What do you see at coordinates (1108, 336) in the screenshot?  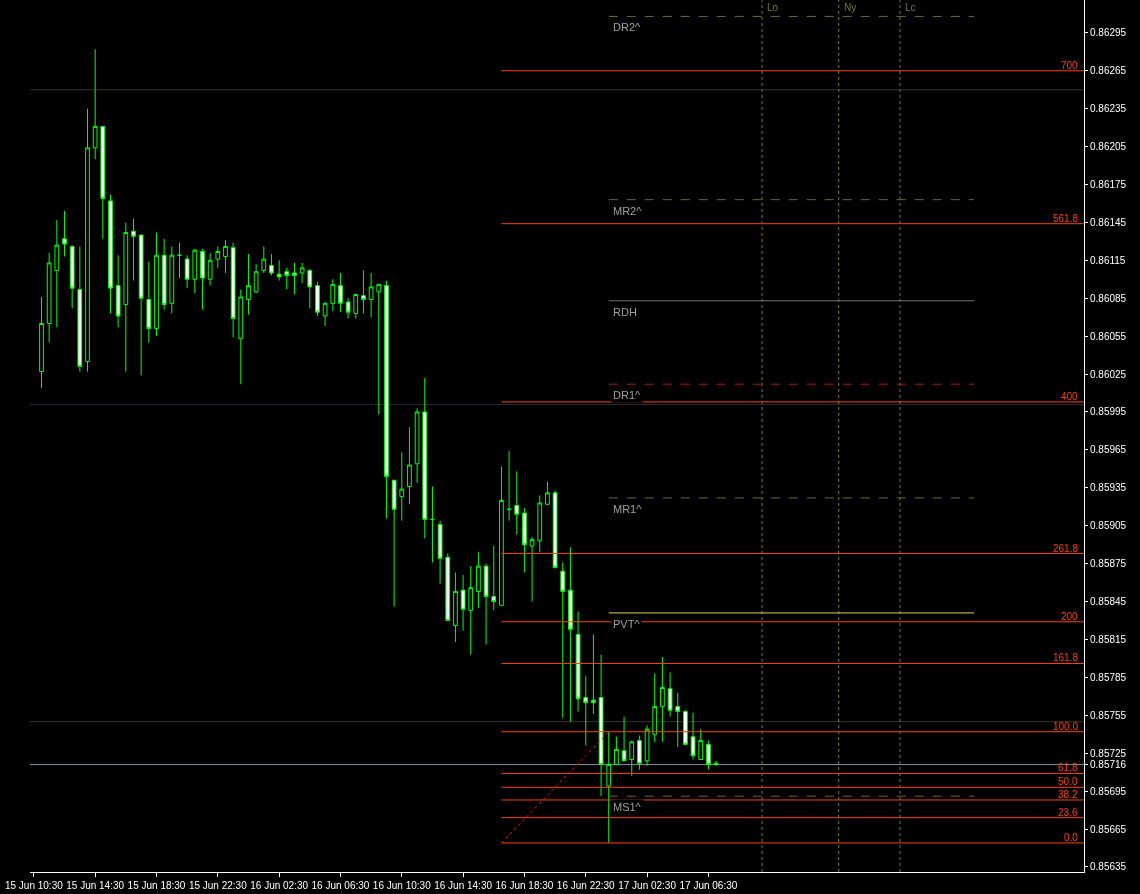 I see `y-tick-label: 0.86055` at bounding box center [1108, 336].